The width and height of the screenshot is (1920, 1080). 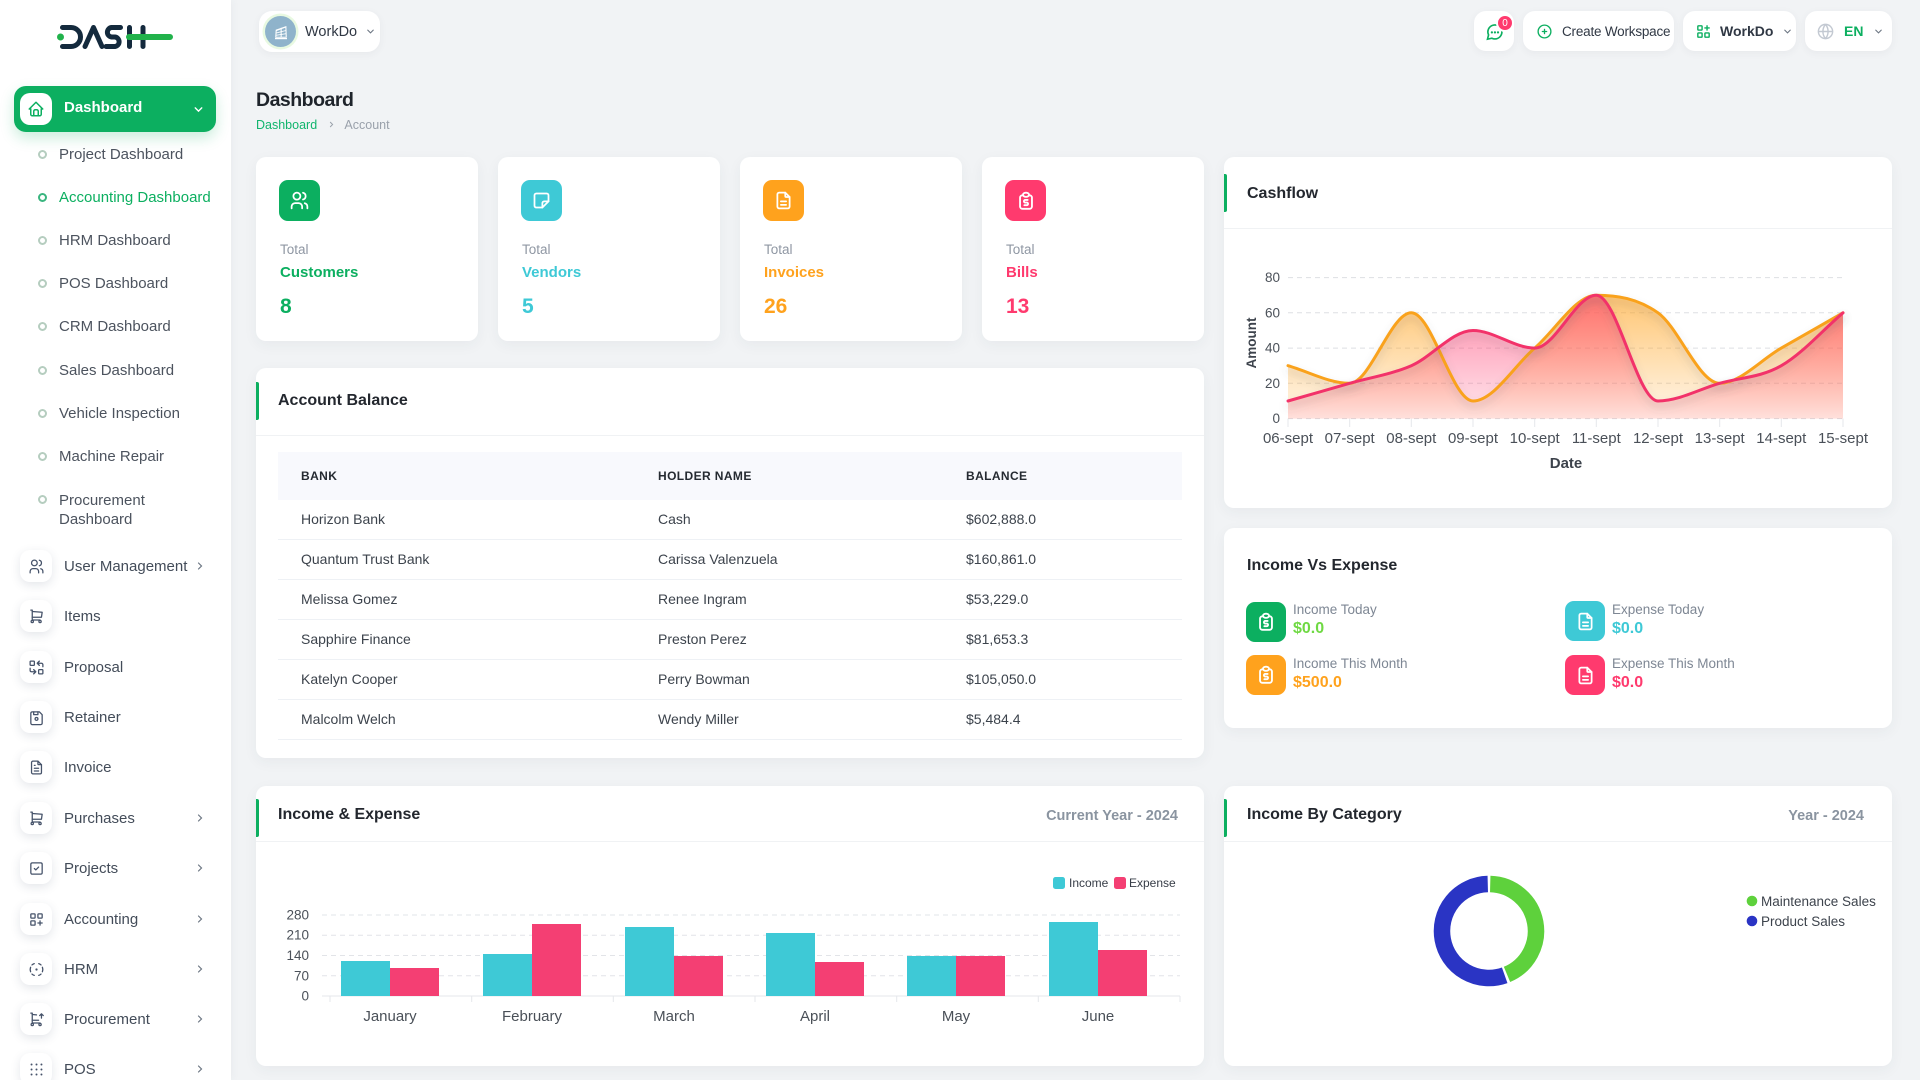 What do you see at coordinates (674, 1016) in the screenshot?
I see `svg-text: March` at bounding box center [674, 1016].